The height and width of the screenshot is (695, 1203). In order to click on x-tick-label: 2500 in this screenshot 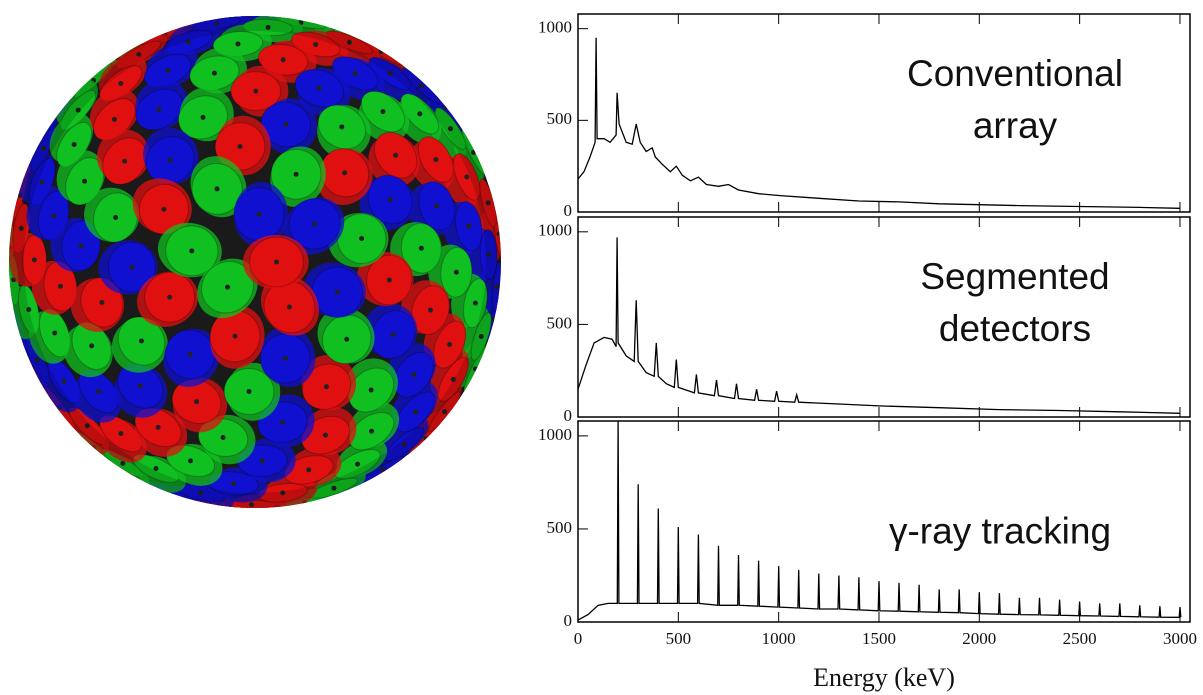, I will do `click(1080, 638)`.